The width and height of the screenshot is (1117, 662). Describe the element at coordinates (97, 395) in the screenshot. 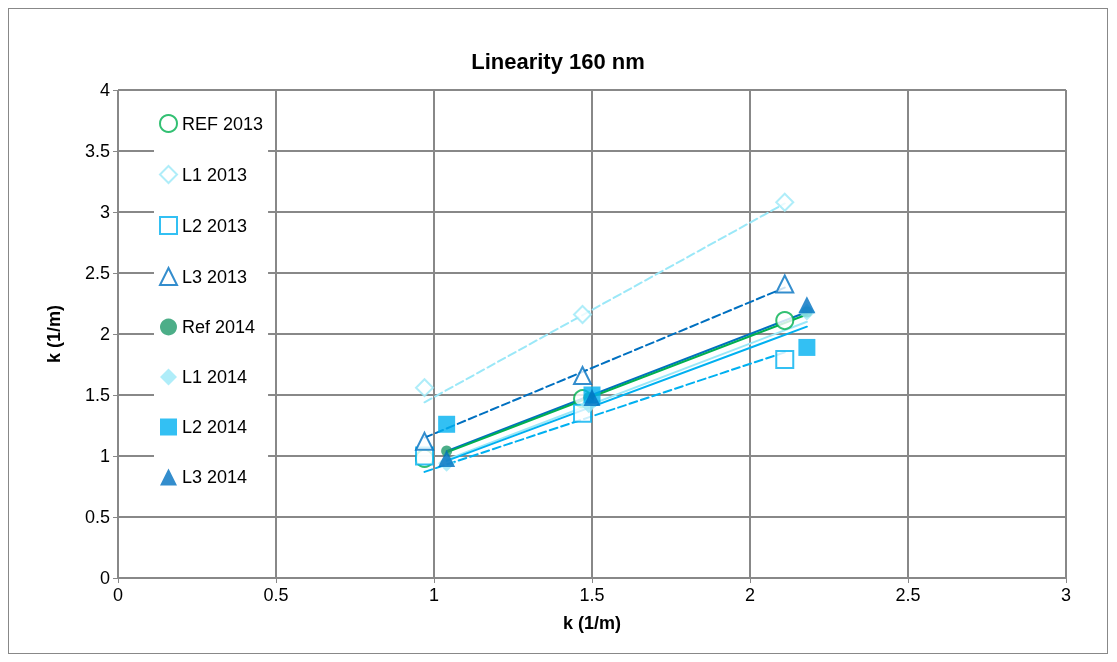

I see `y-tick-label: 1.5` at that location.